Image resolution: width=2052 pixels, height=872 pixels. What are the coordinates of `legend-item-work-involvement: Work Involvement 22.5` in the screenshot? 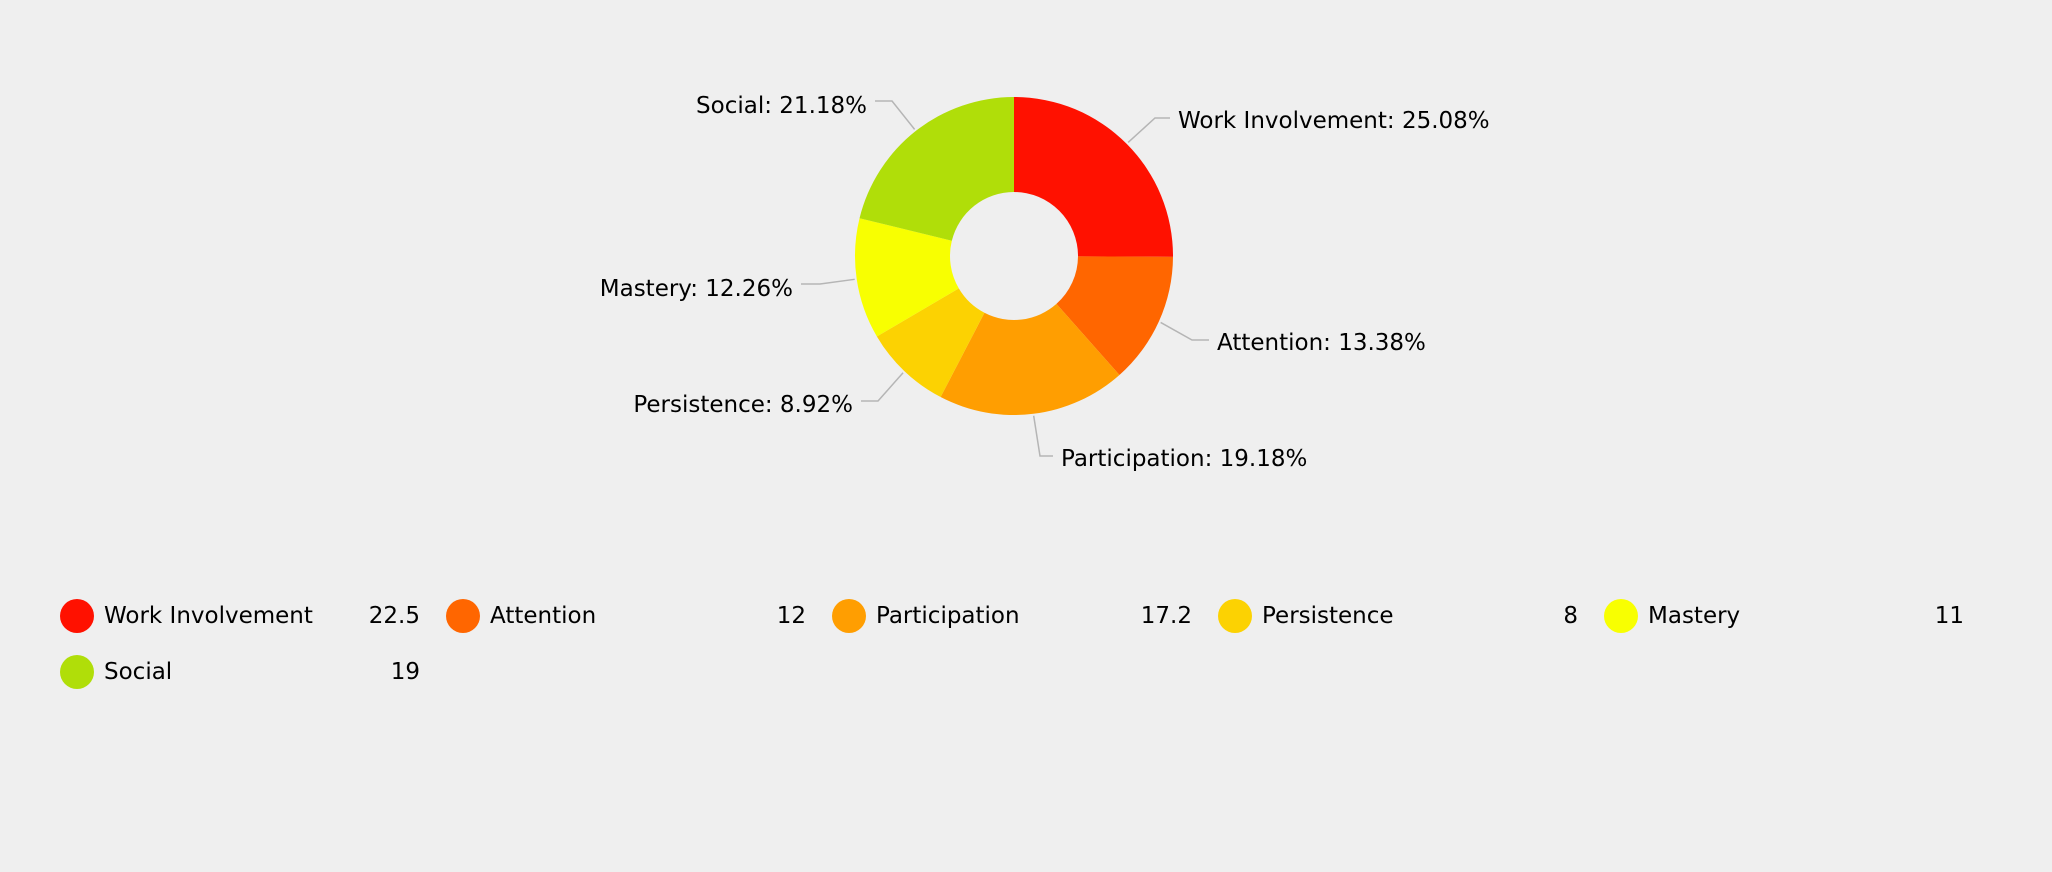 It's located at (240, 616).